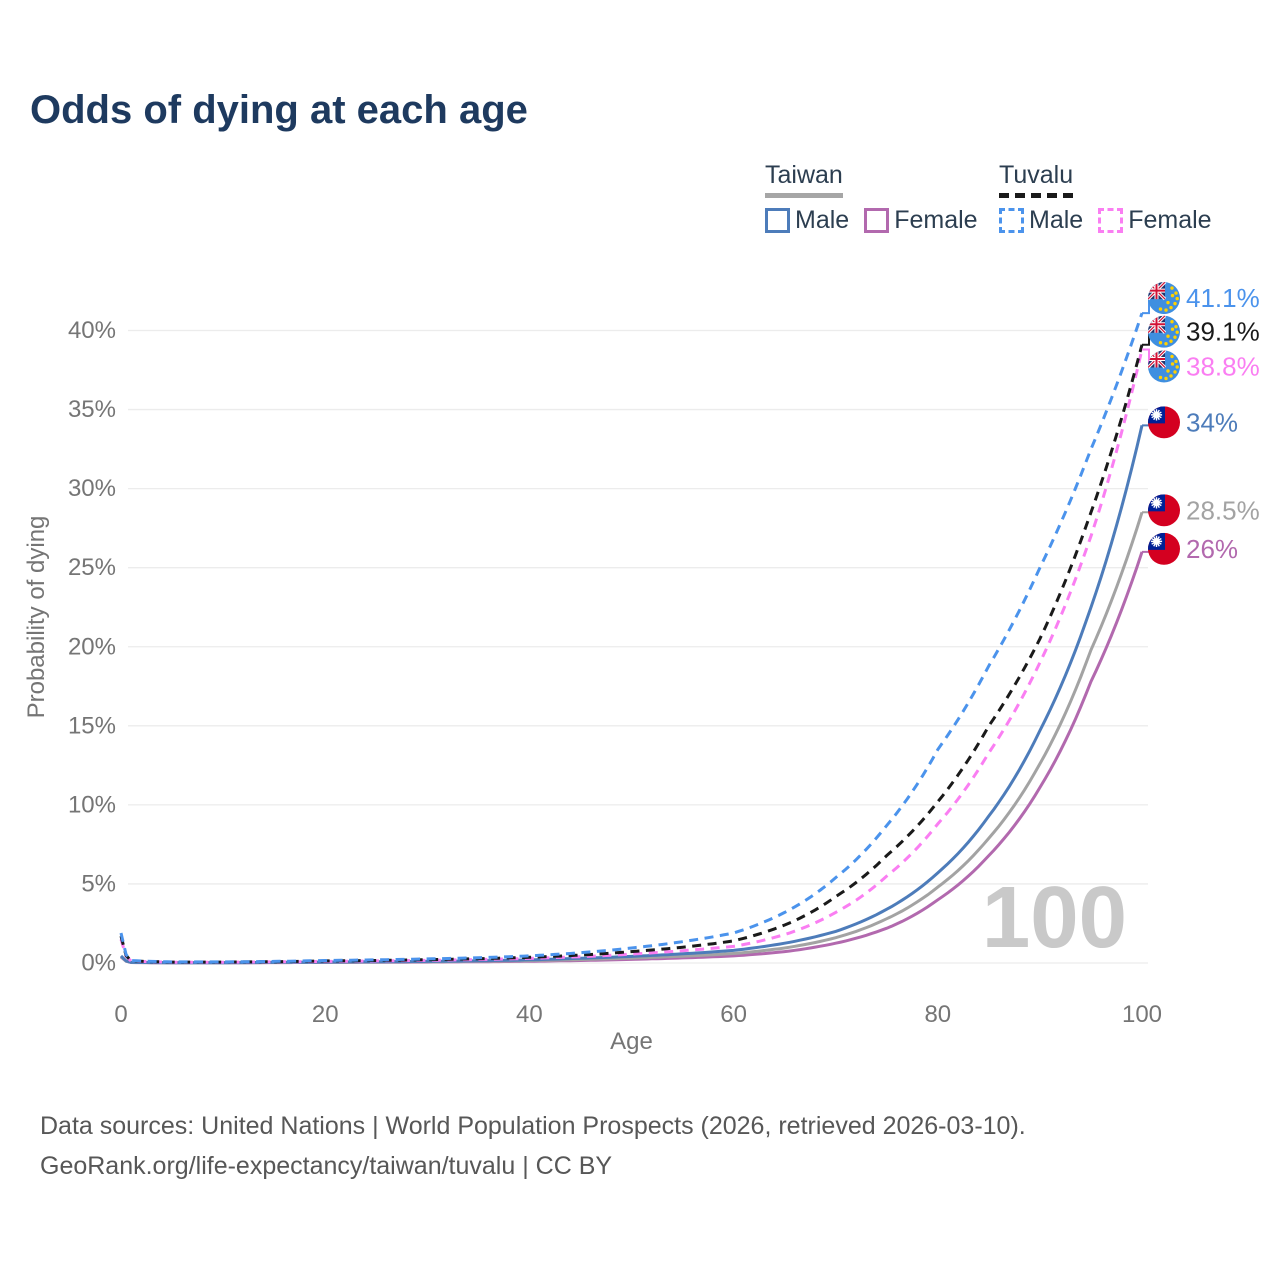  I want to click on legend-item-tuvalu-male: Male, so click(1041, 220).